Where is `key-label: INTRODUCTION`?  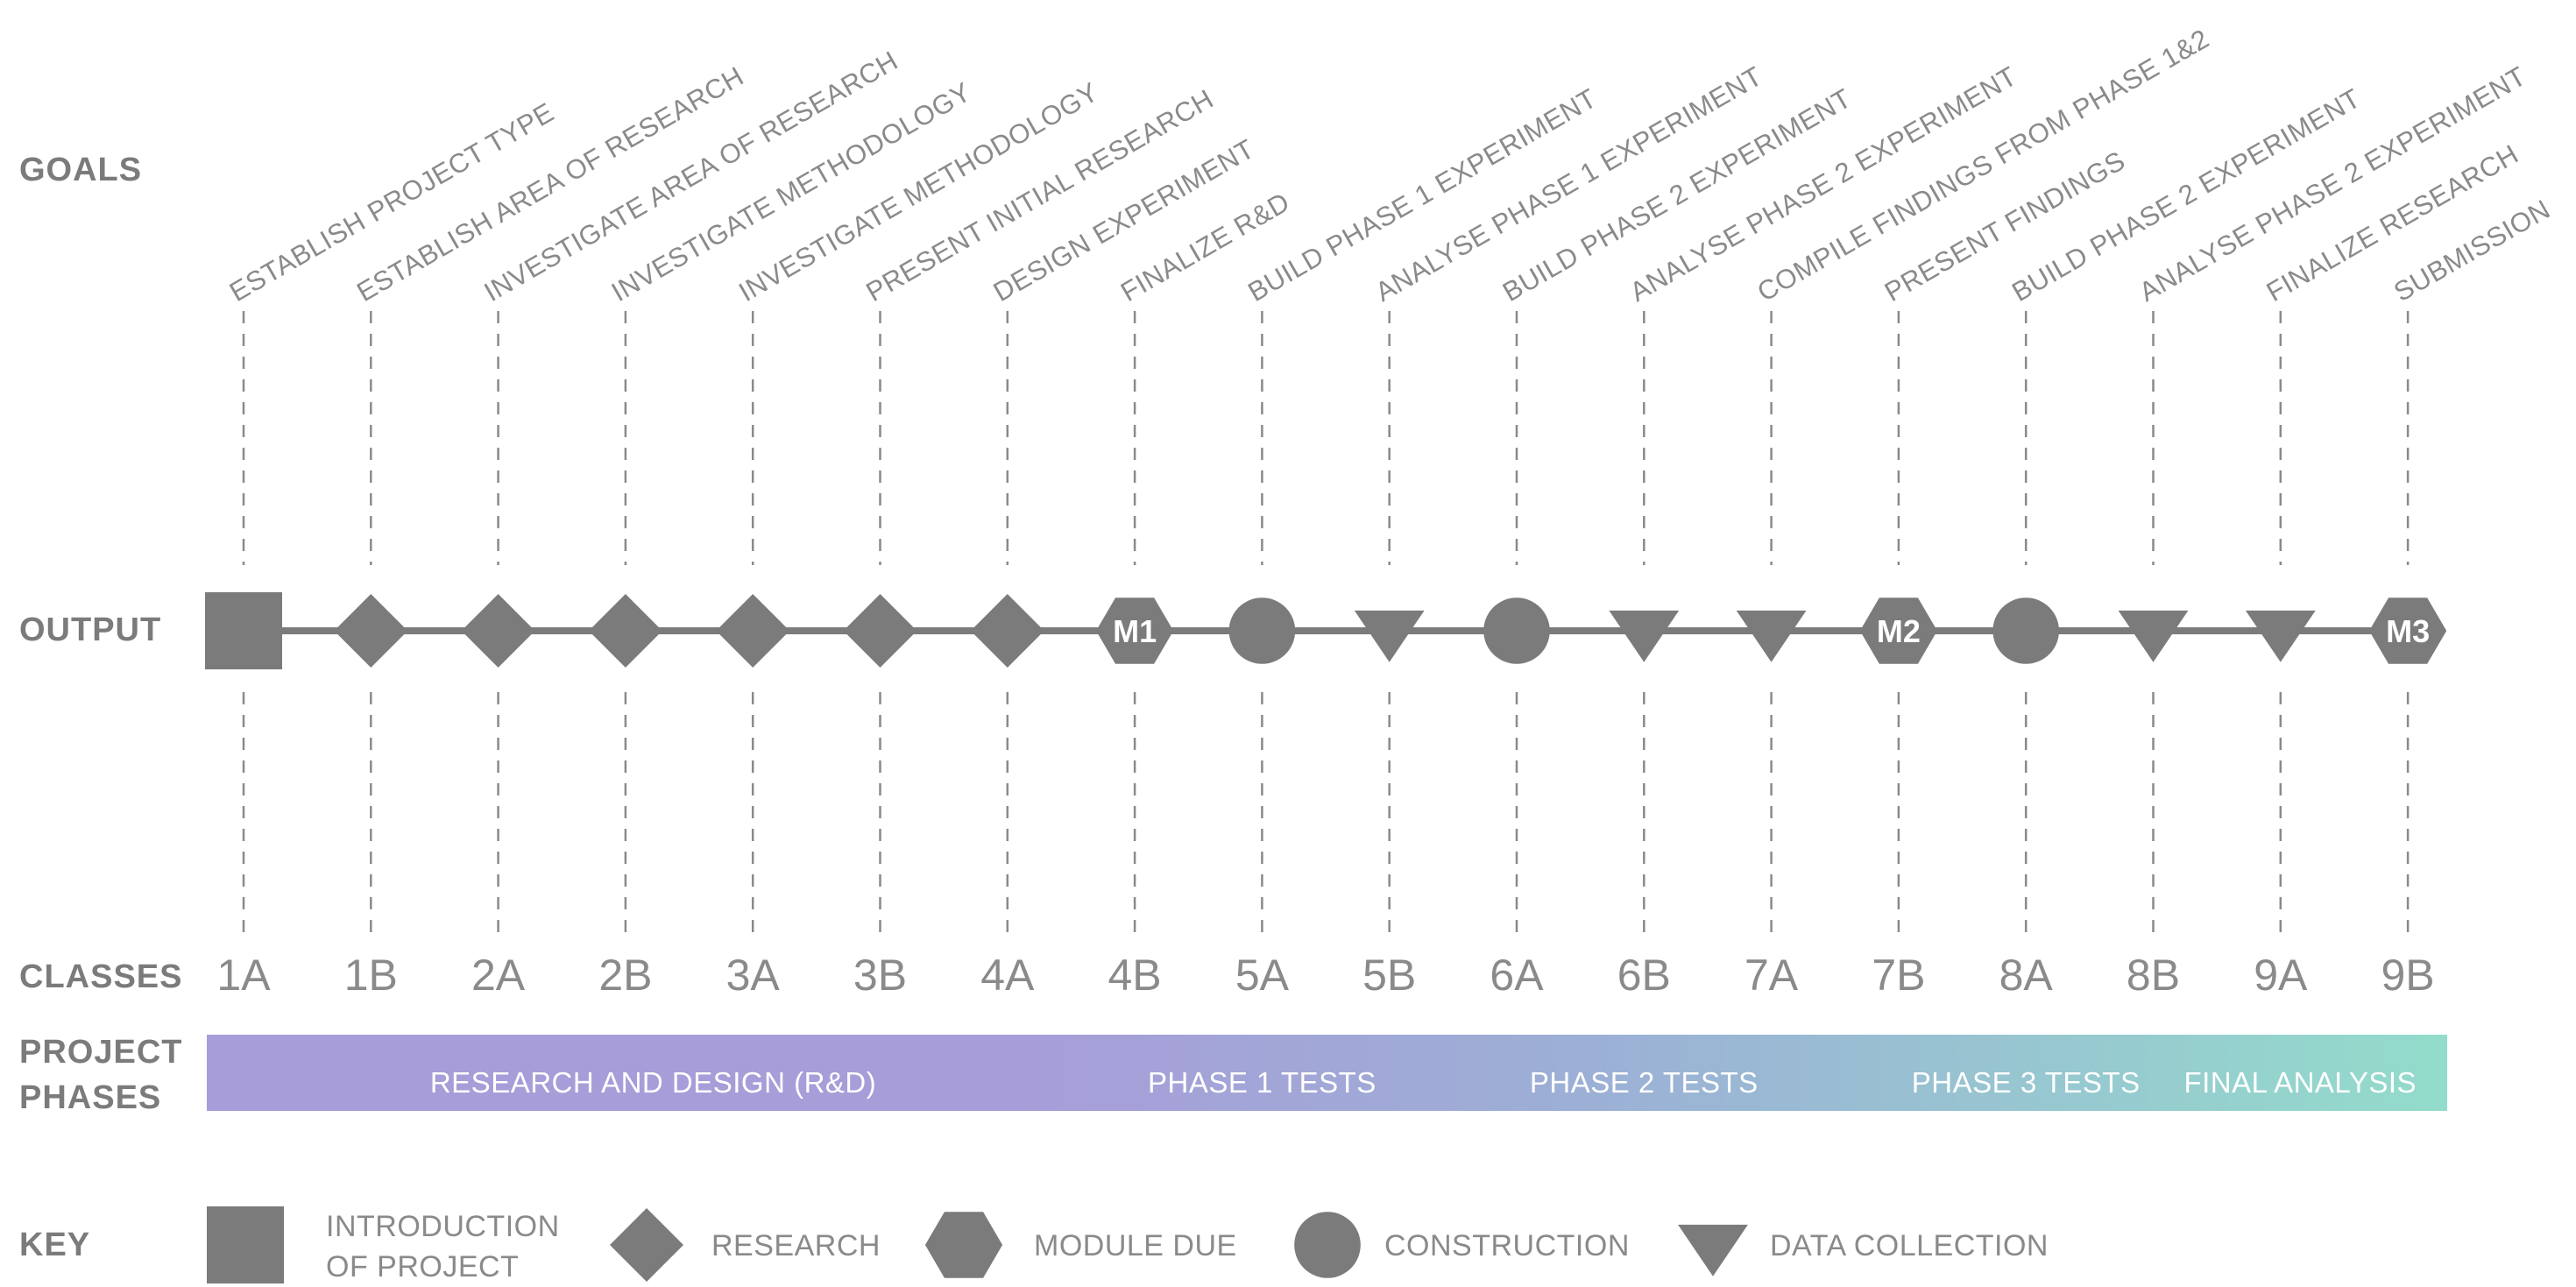
key-label: INTRODUCTION is located at coordinates (443, 1227).